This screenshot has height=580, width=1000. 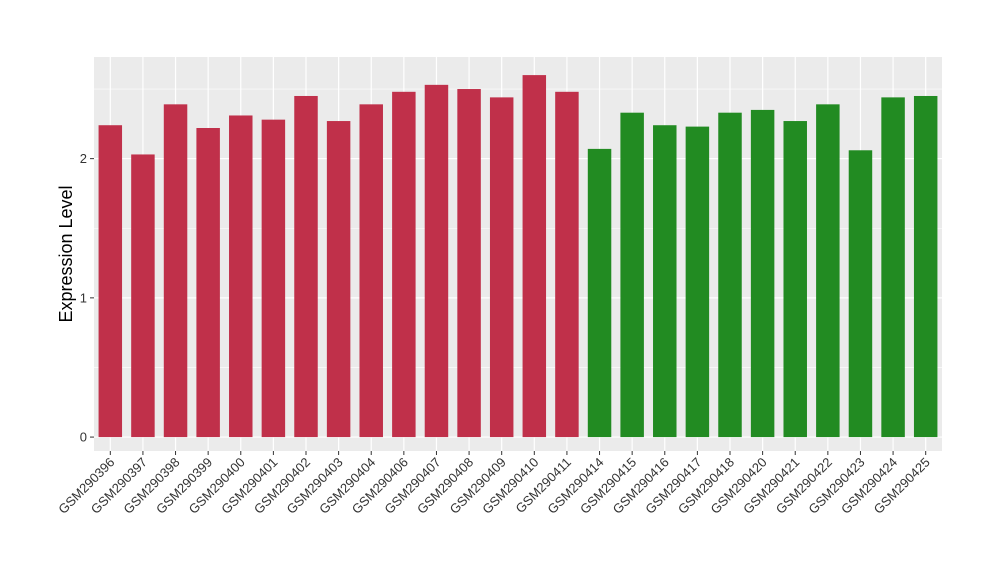 I want to click on bar-gsm290408, so click(x=469, y=263).